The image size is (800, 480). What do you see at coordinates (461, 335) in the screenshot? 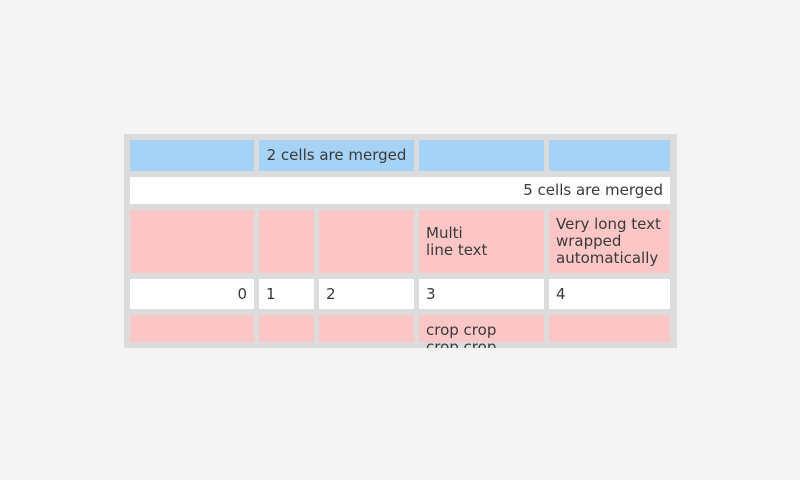
I see `cell-text: crop crop crop crop` at bounding box center [461, 335].